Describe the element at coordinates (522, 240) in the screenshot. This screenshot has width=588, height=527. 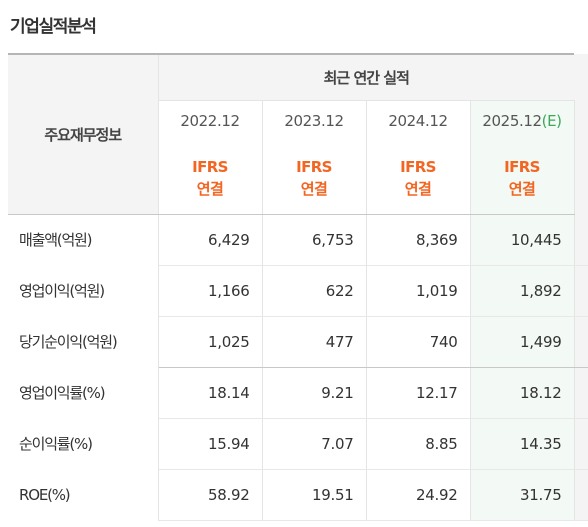
I see `value-cell: 10,445` at that location.